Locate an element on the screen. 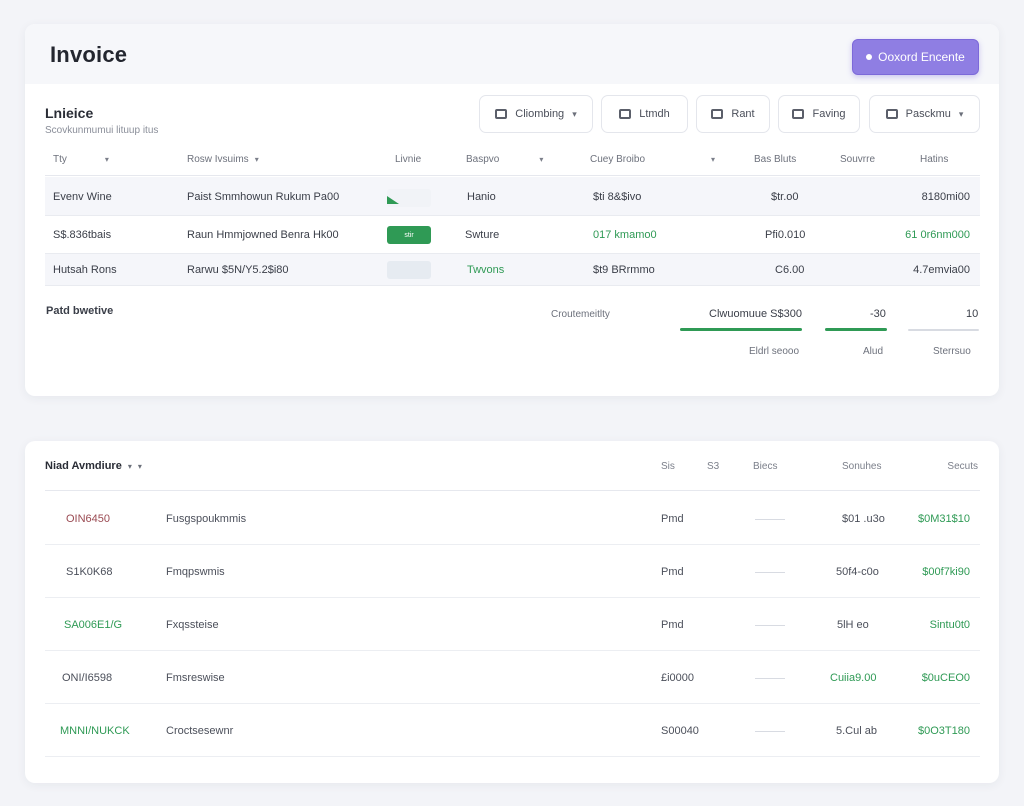 This screenshot has width=1024, height=806. summary-total: Clwuomuue S$300 is located at coordinates (755, 314).